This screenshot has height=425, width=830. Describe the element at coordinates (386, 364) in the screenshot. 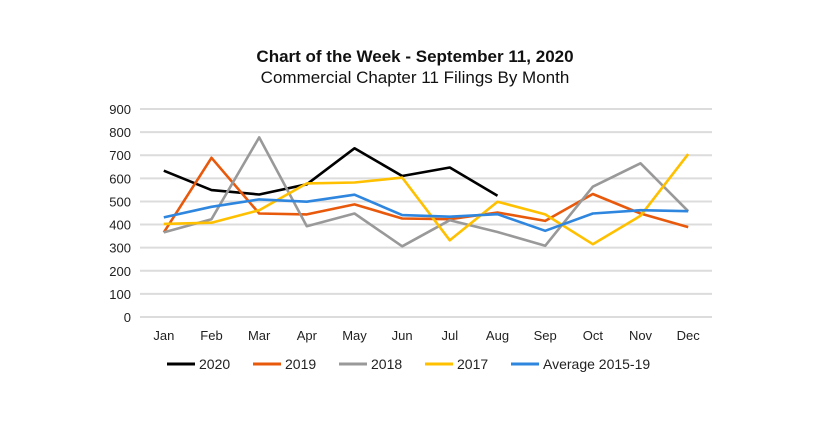

I see `legend-label: 2018` at that location.